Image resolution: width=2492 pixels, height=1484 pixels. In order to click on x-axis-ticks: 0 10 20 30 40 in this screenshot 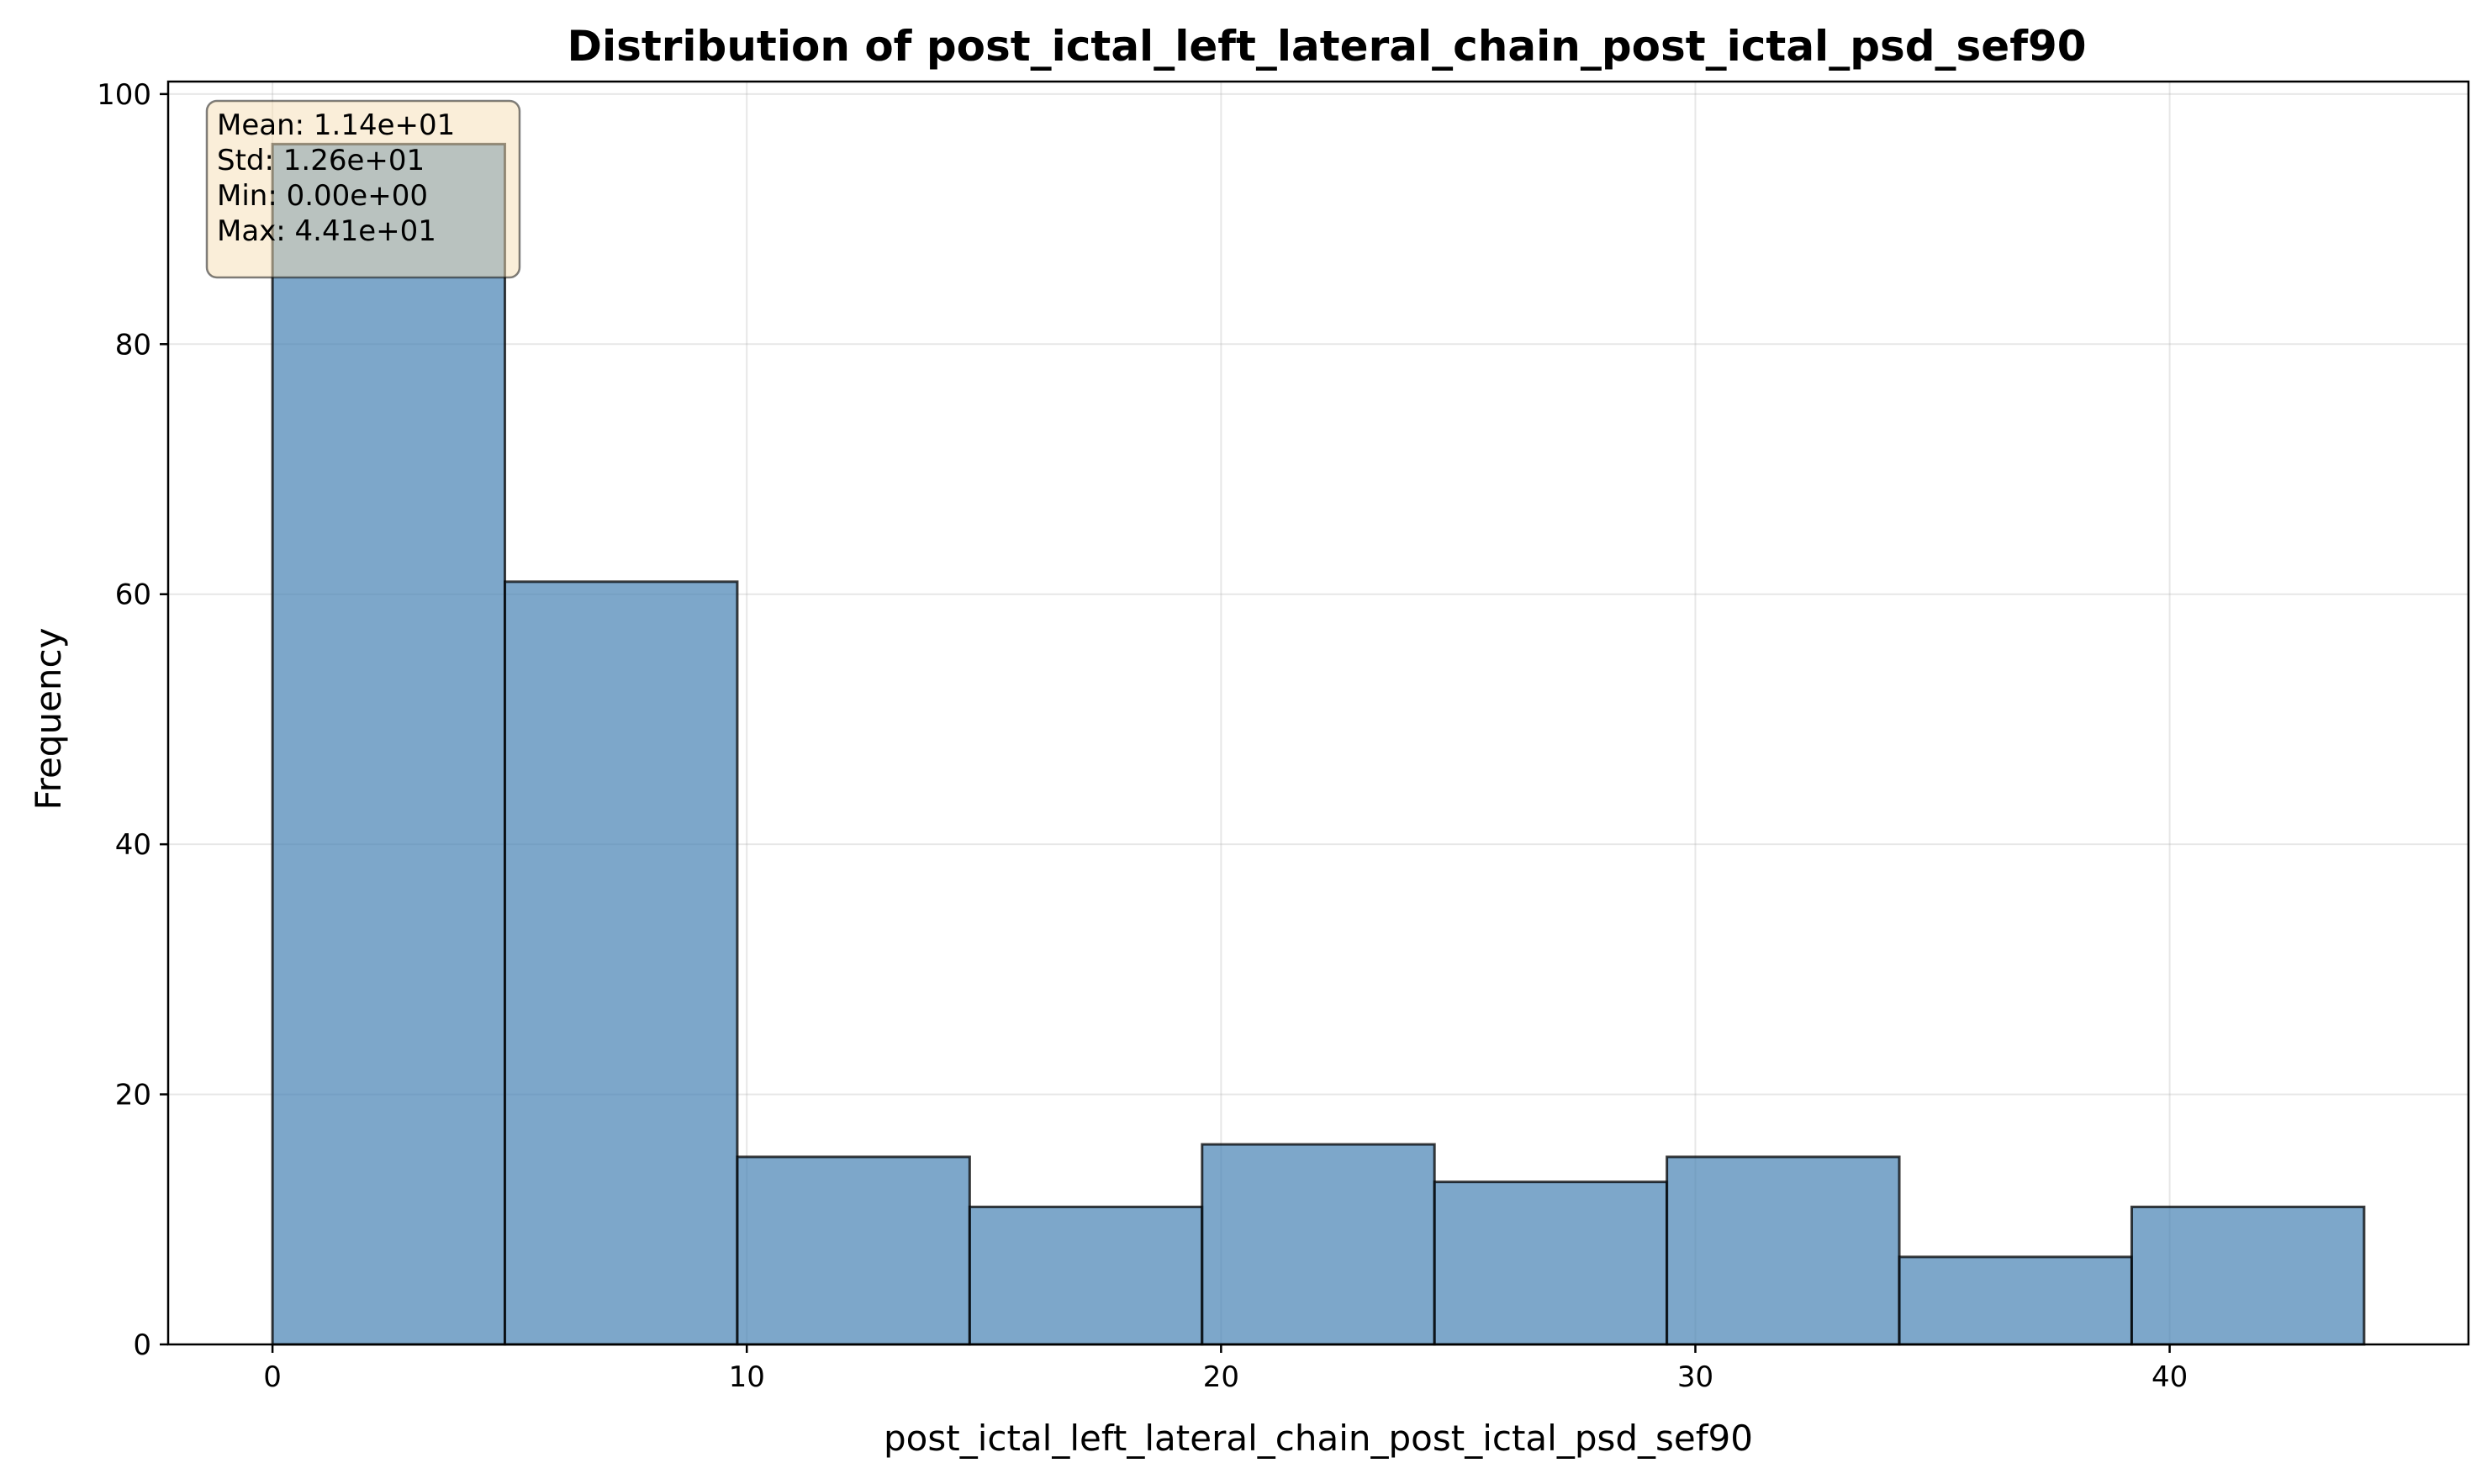, I will do `click(1225, 1369)`.